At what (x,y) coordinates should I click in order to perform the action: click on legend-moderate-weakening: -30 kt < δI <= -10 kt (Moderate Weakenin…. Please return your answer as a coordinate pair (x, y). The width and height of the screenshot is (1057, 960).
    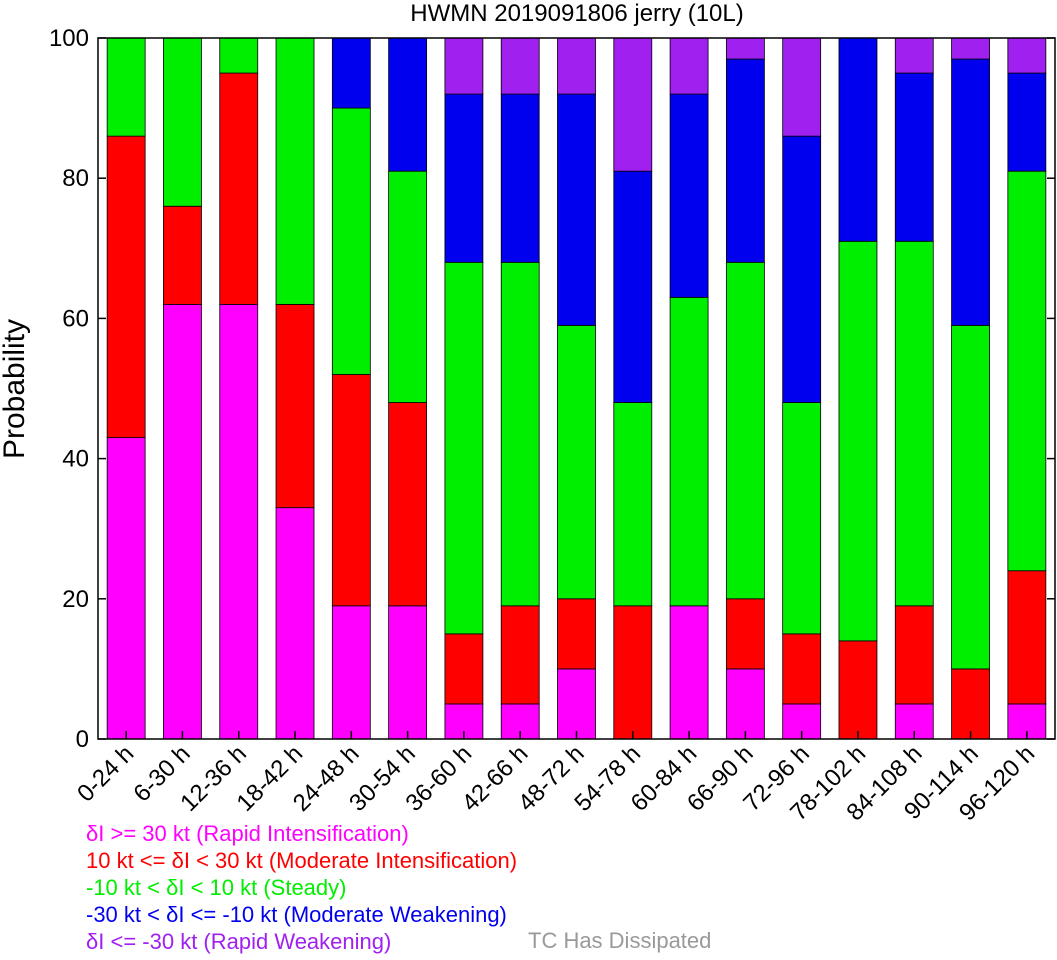
    Looking at the image, I should click on (296, 914).